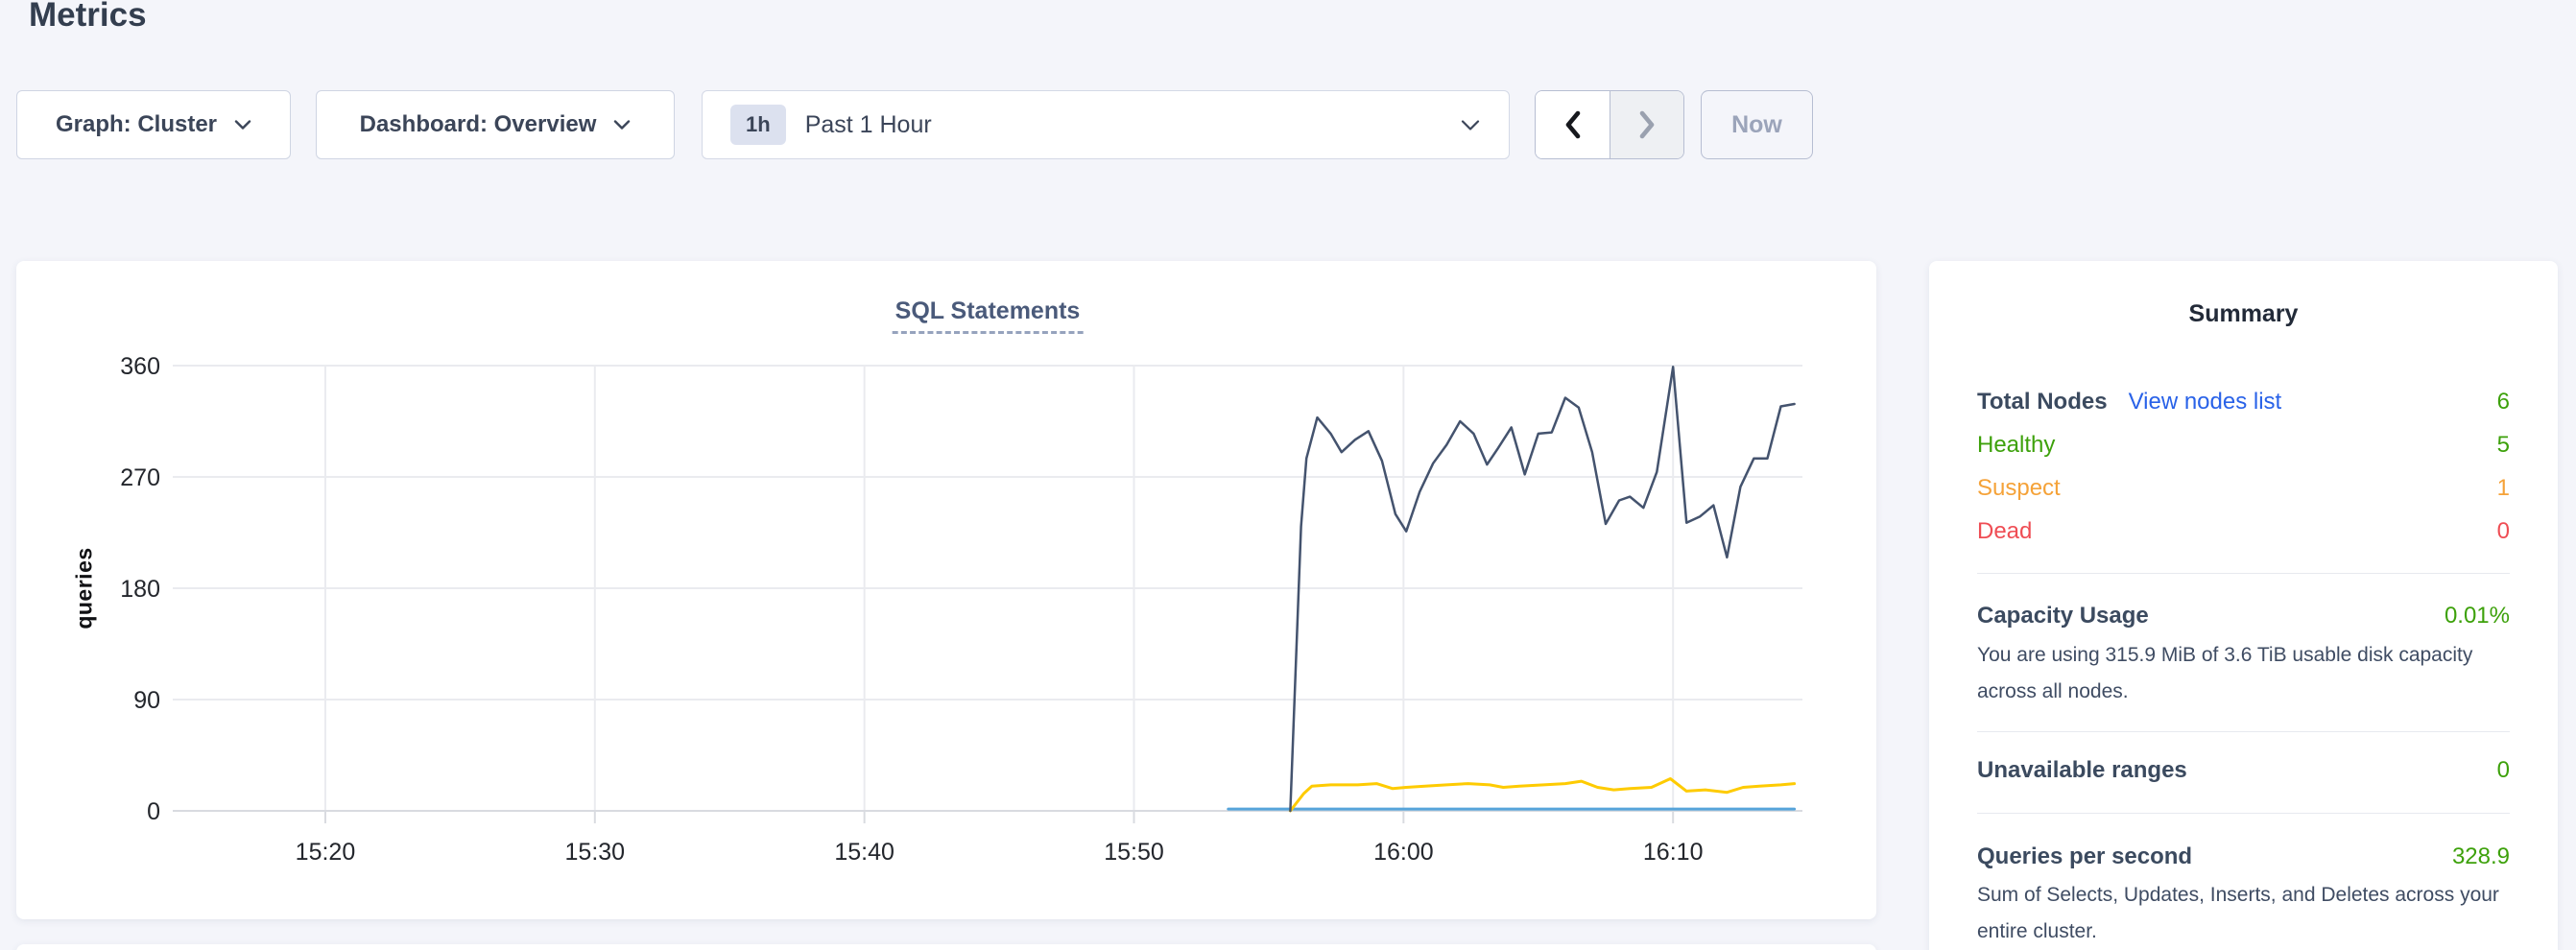  What do you see at coordinates (2503, 402) in the screenshot?
I see `total-nodes-value: 6` at bounding box center [2503, 402].